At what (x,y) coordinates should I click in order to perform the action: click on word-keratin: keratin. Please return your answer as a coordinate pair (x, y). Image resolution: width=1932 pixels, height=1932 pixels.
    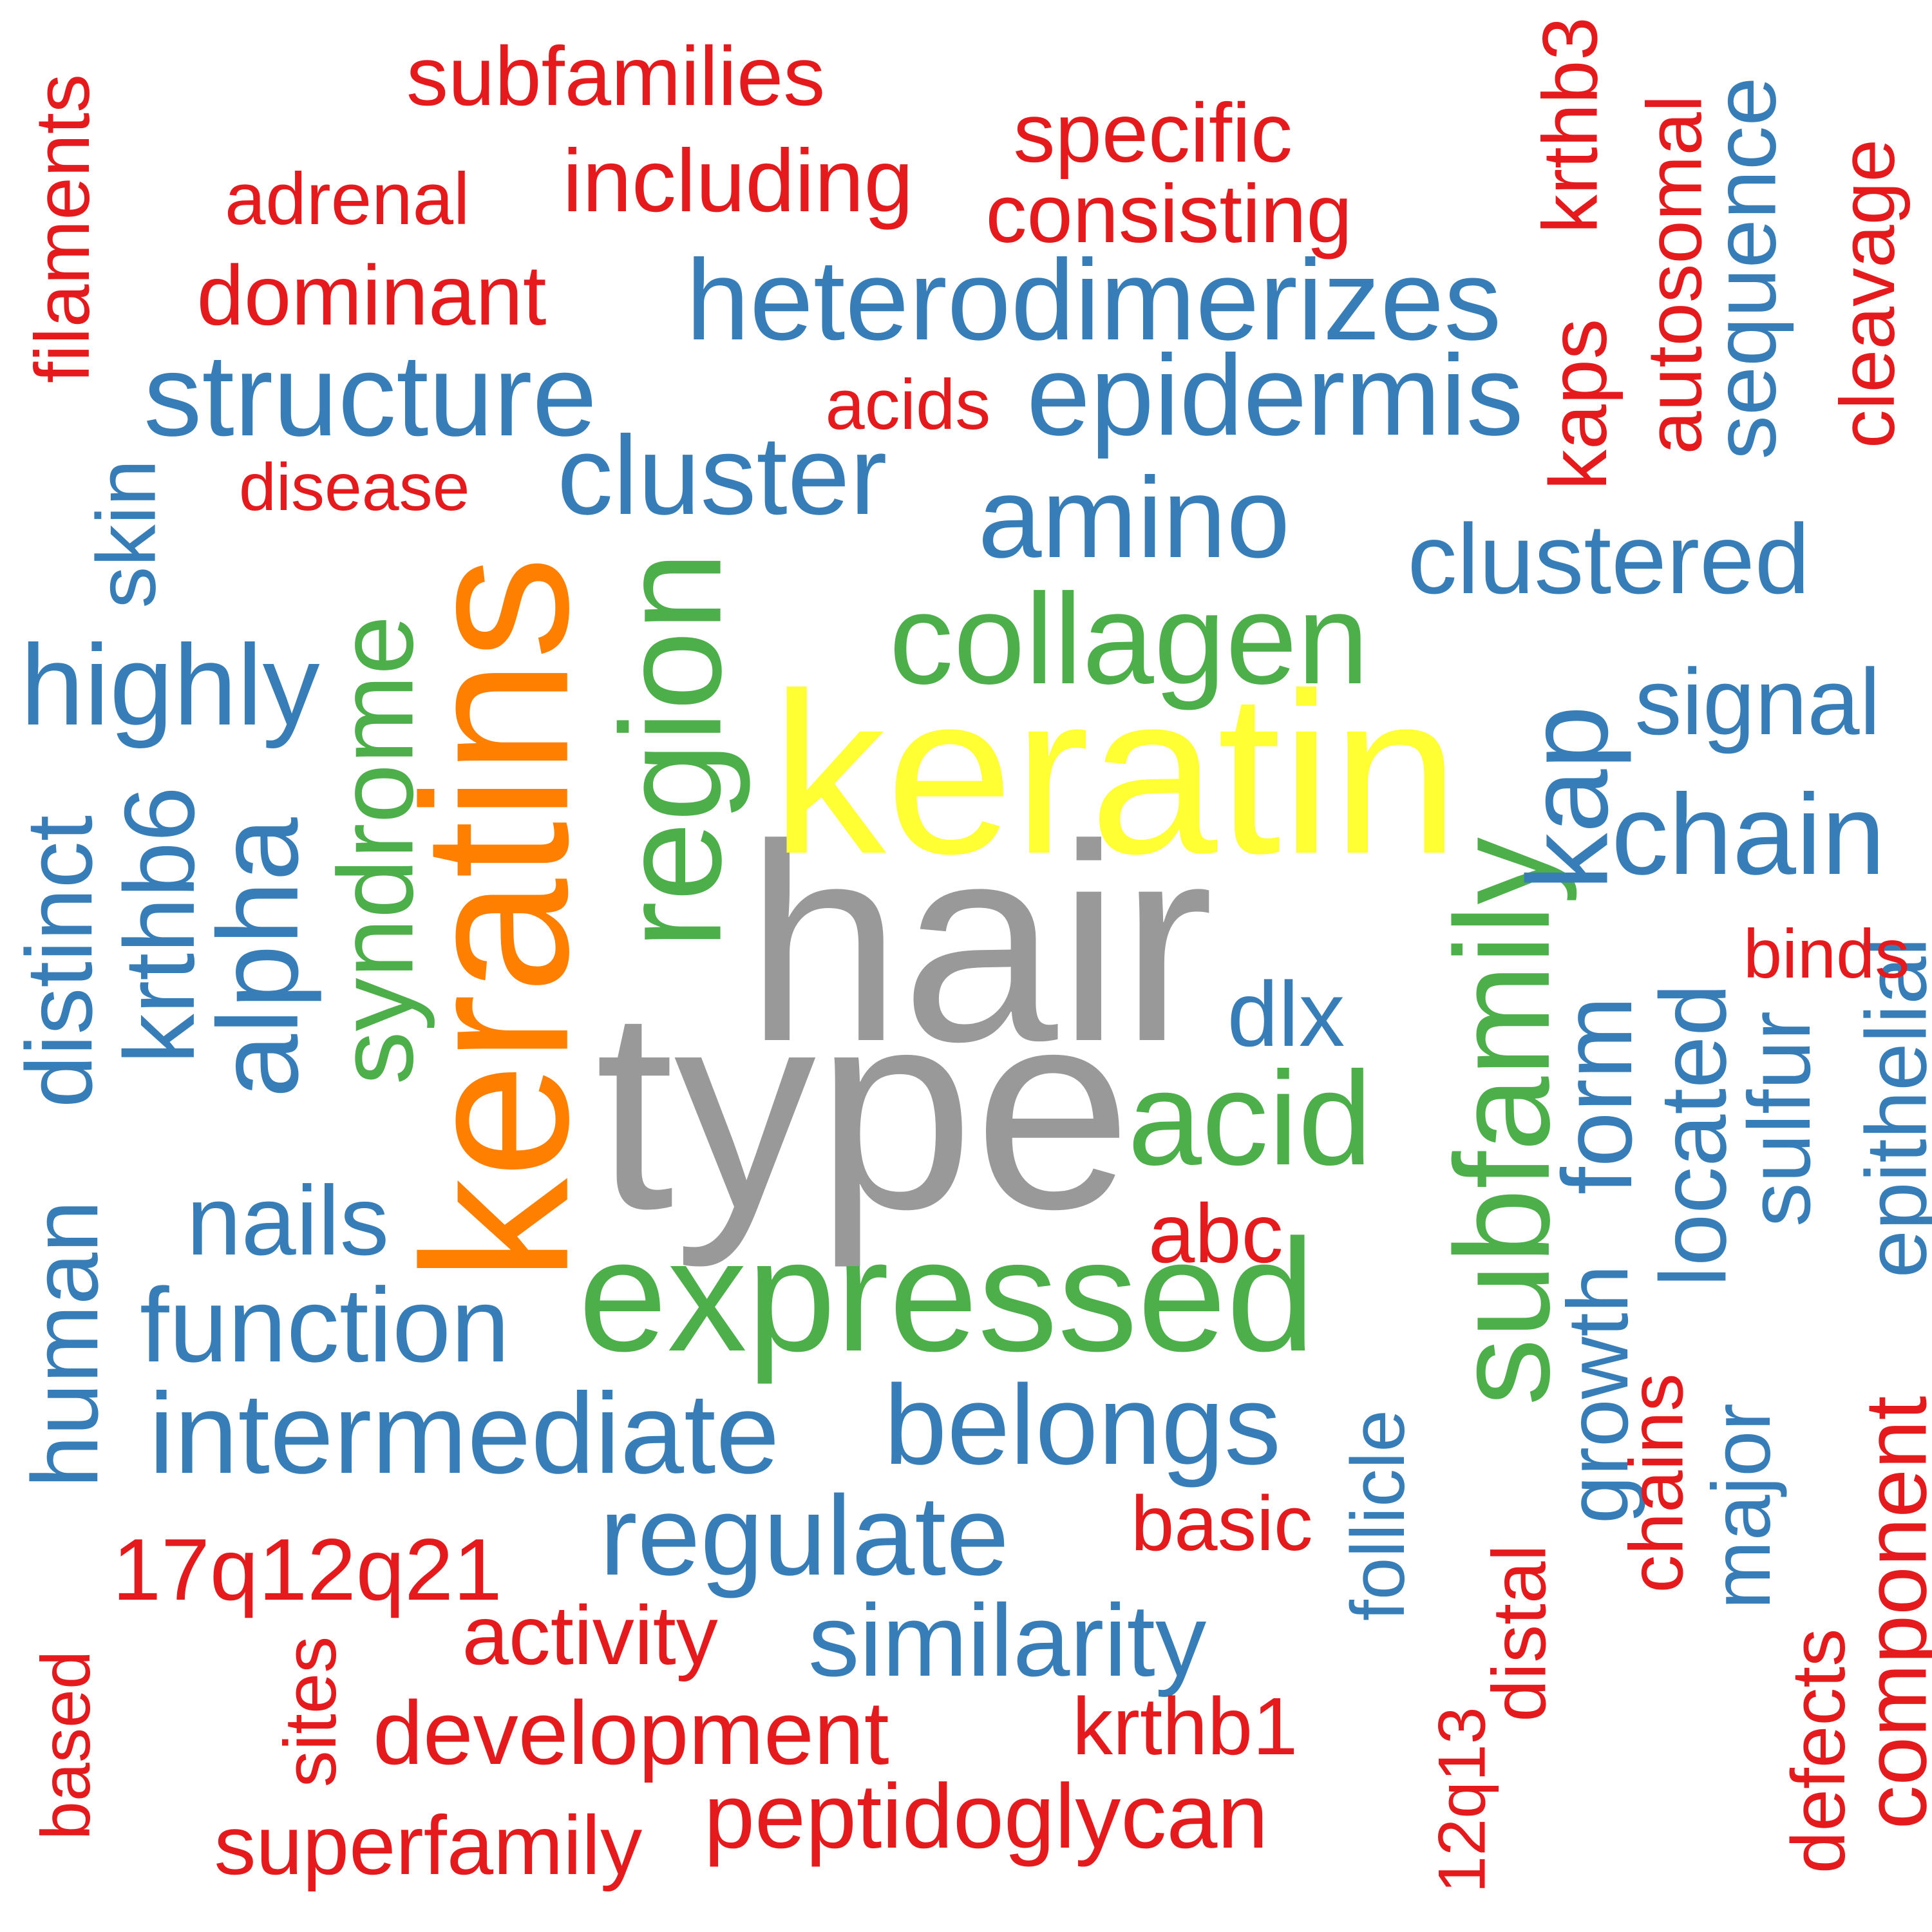
    Looking at the image, I should click on (1115, 774).